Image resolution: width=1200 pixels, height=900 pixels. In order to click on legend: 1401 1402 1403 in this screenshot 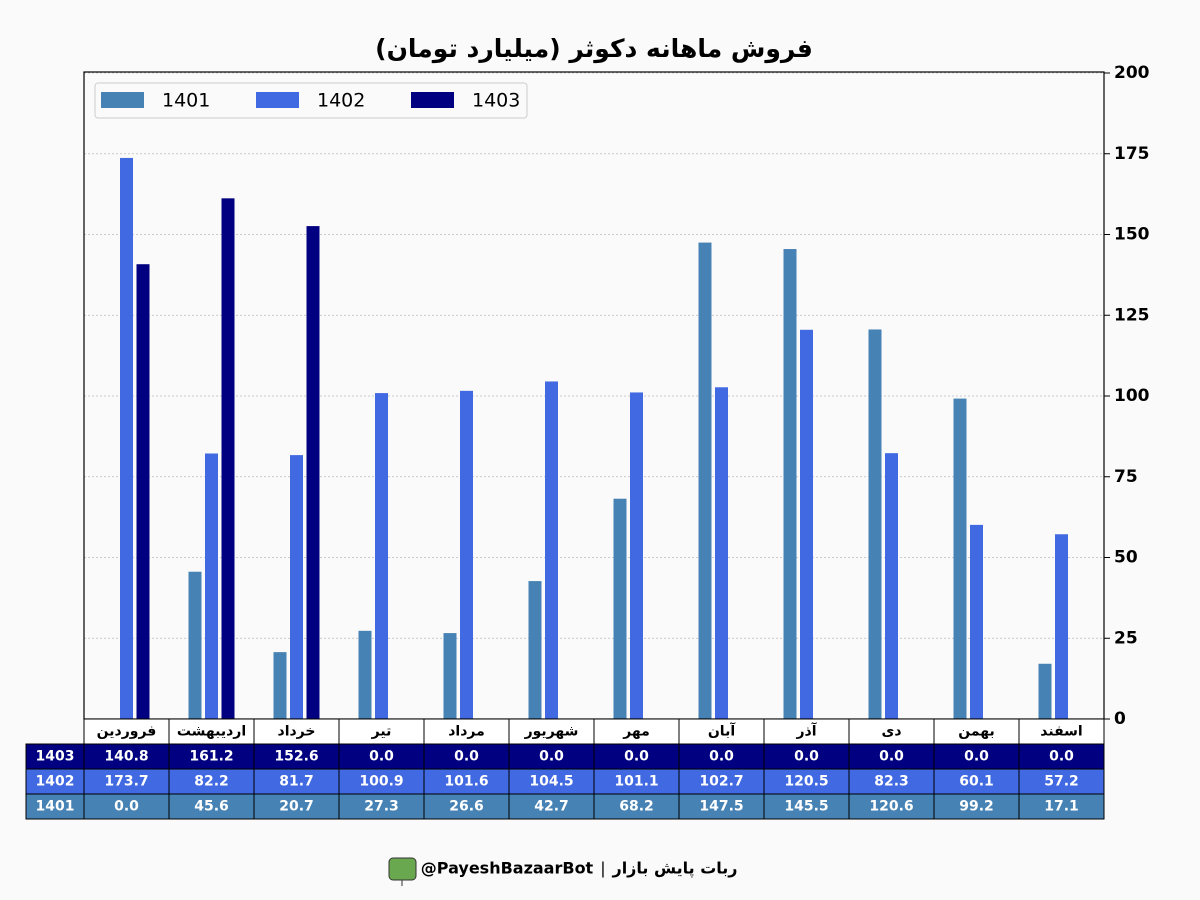, I will do `click(311, 100)`.